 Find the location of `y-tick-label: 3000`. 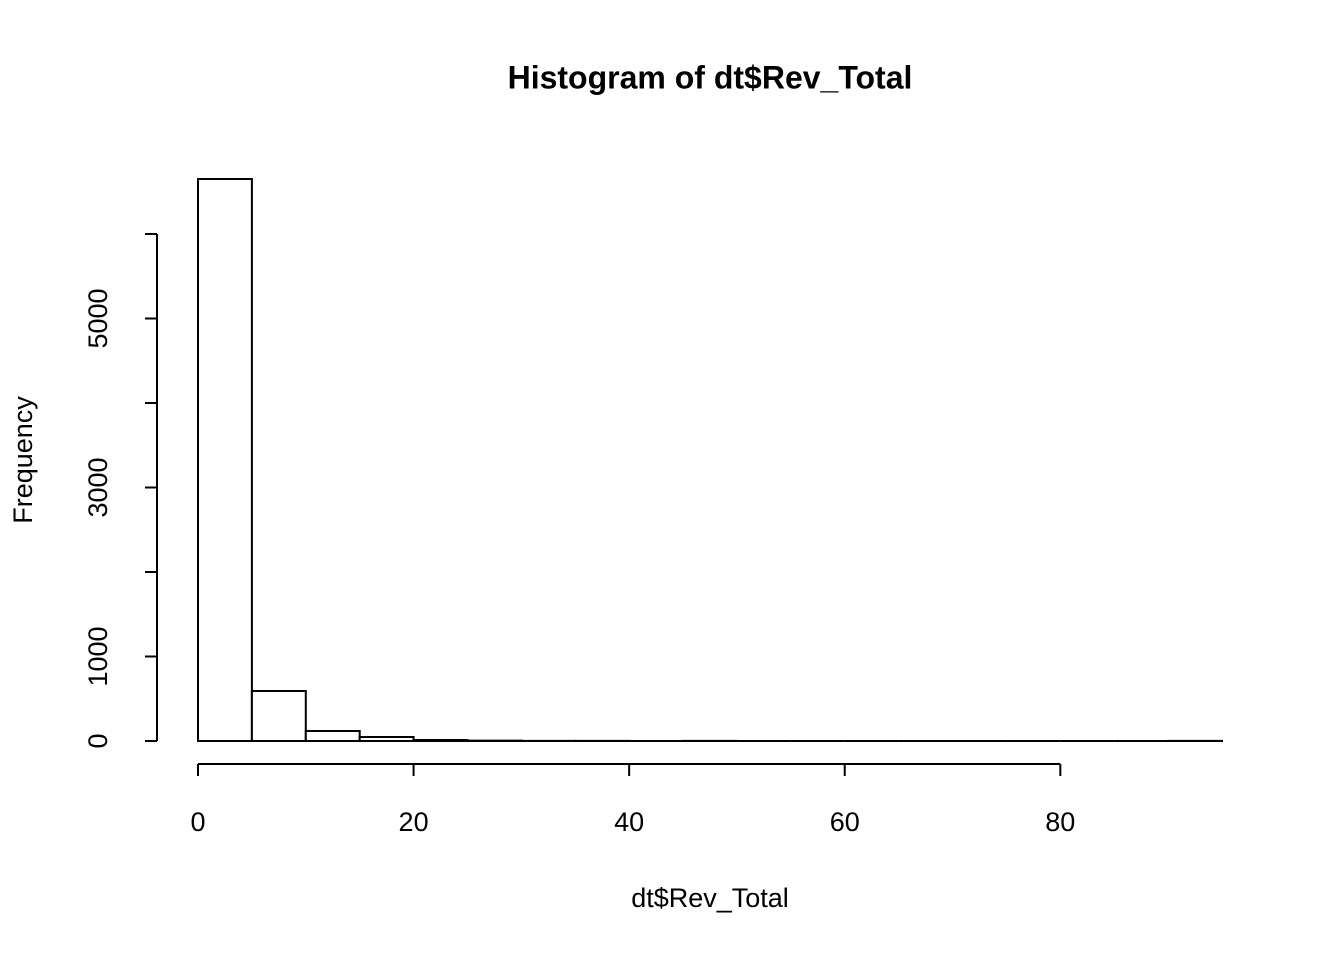

y-tick-label: 3000 is located at coordinates (98, 487).